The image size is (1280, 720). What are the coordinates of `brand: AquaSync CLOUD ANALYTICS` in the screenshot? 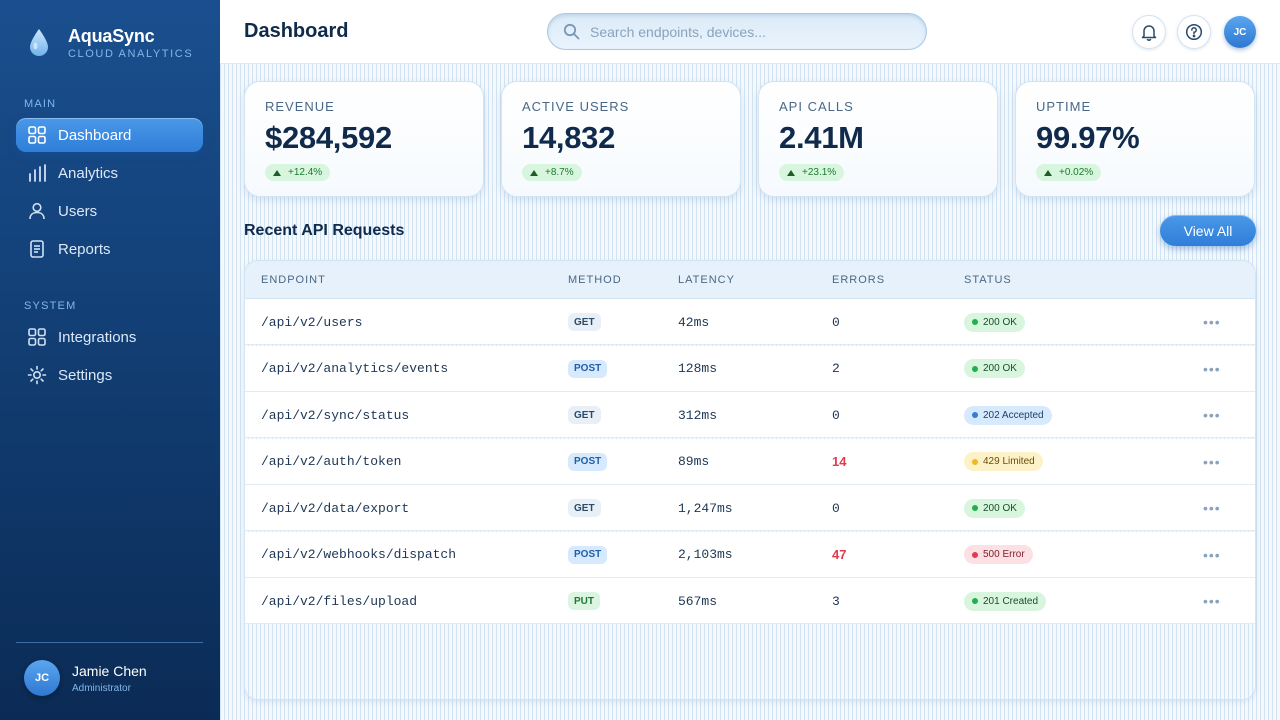 It's located at (110, 43).